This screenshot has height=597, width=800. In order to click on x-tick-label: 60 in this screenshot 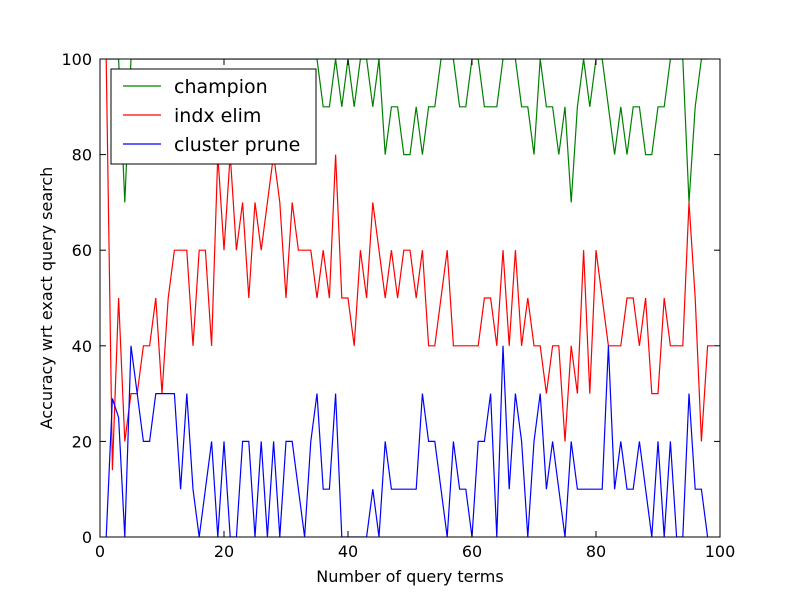, I will do `click(472, 551)`.